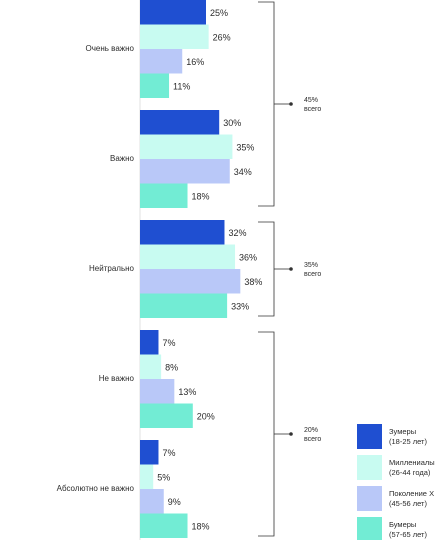 Image resolution: width=440 pixels, height=540 pixels. I want to click on bar-миллениалы-0, so click(174, 36).